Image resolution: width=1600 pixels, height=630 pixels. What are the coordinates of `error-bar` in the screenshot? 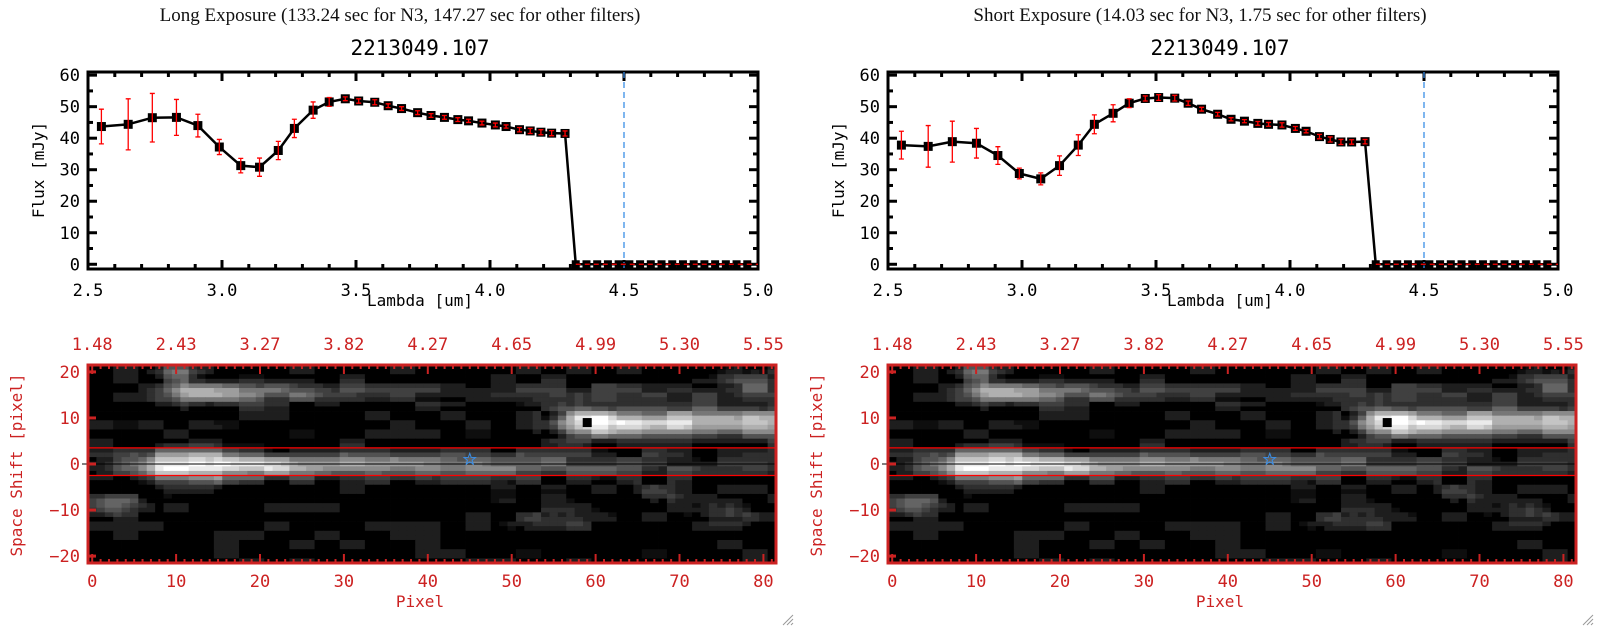 It's located at (1175, 98).